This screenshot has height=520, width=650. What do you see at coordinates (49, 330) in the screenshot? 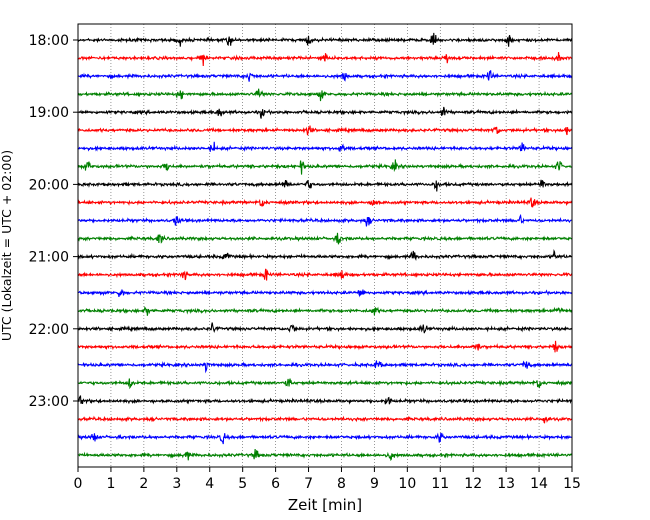
I see `y-tick-label: 22:00` at bounding box center [49, 330].